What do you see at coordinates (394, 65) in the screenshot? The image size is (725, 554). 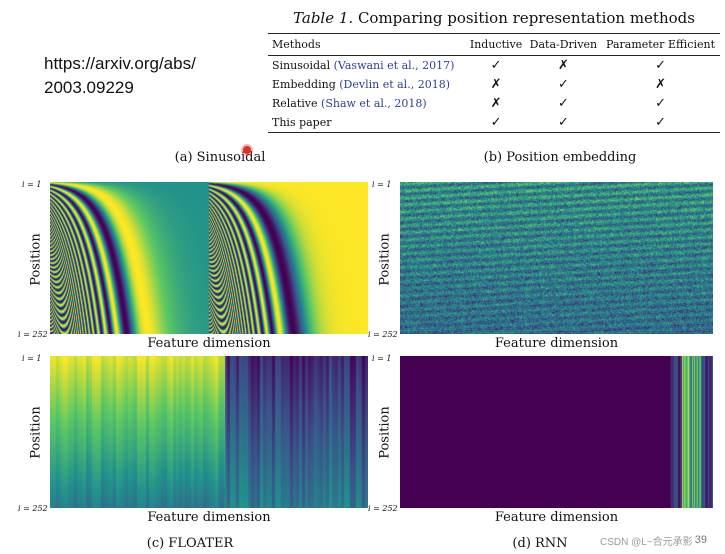 I see `citation-link: (Vaswani et al., 2017)` at bounding box center [394, 65].